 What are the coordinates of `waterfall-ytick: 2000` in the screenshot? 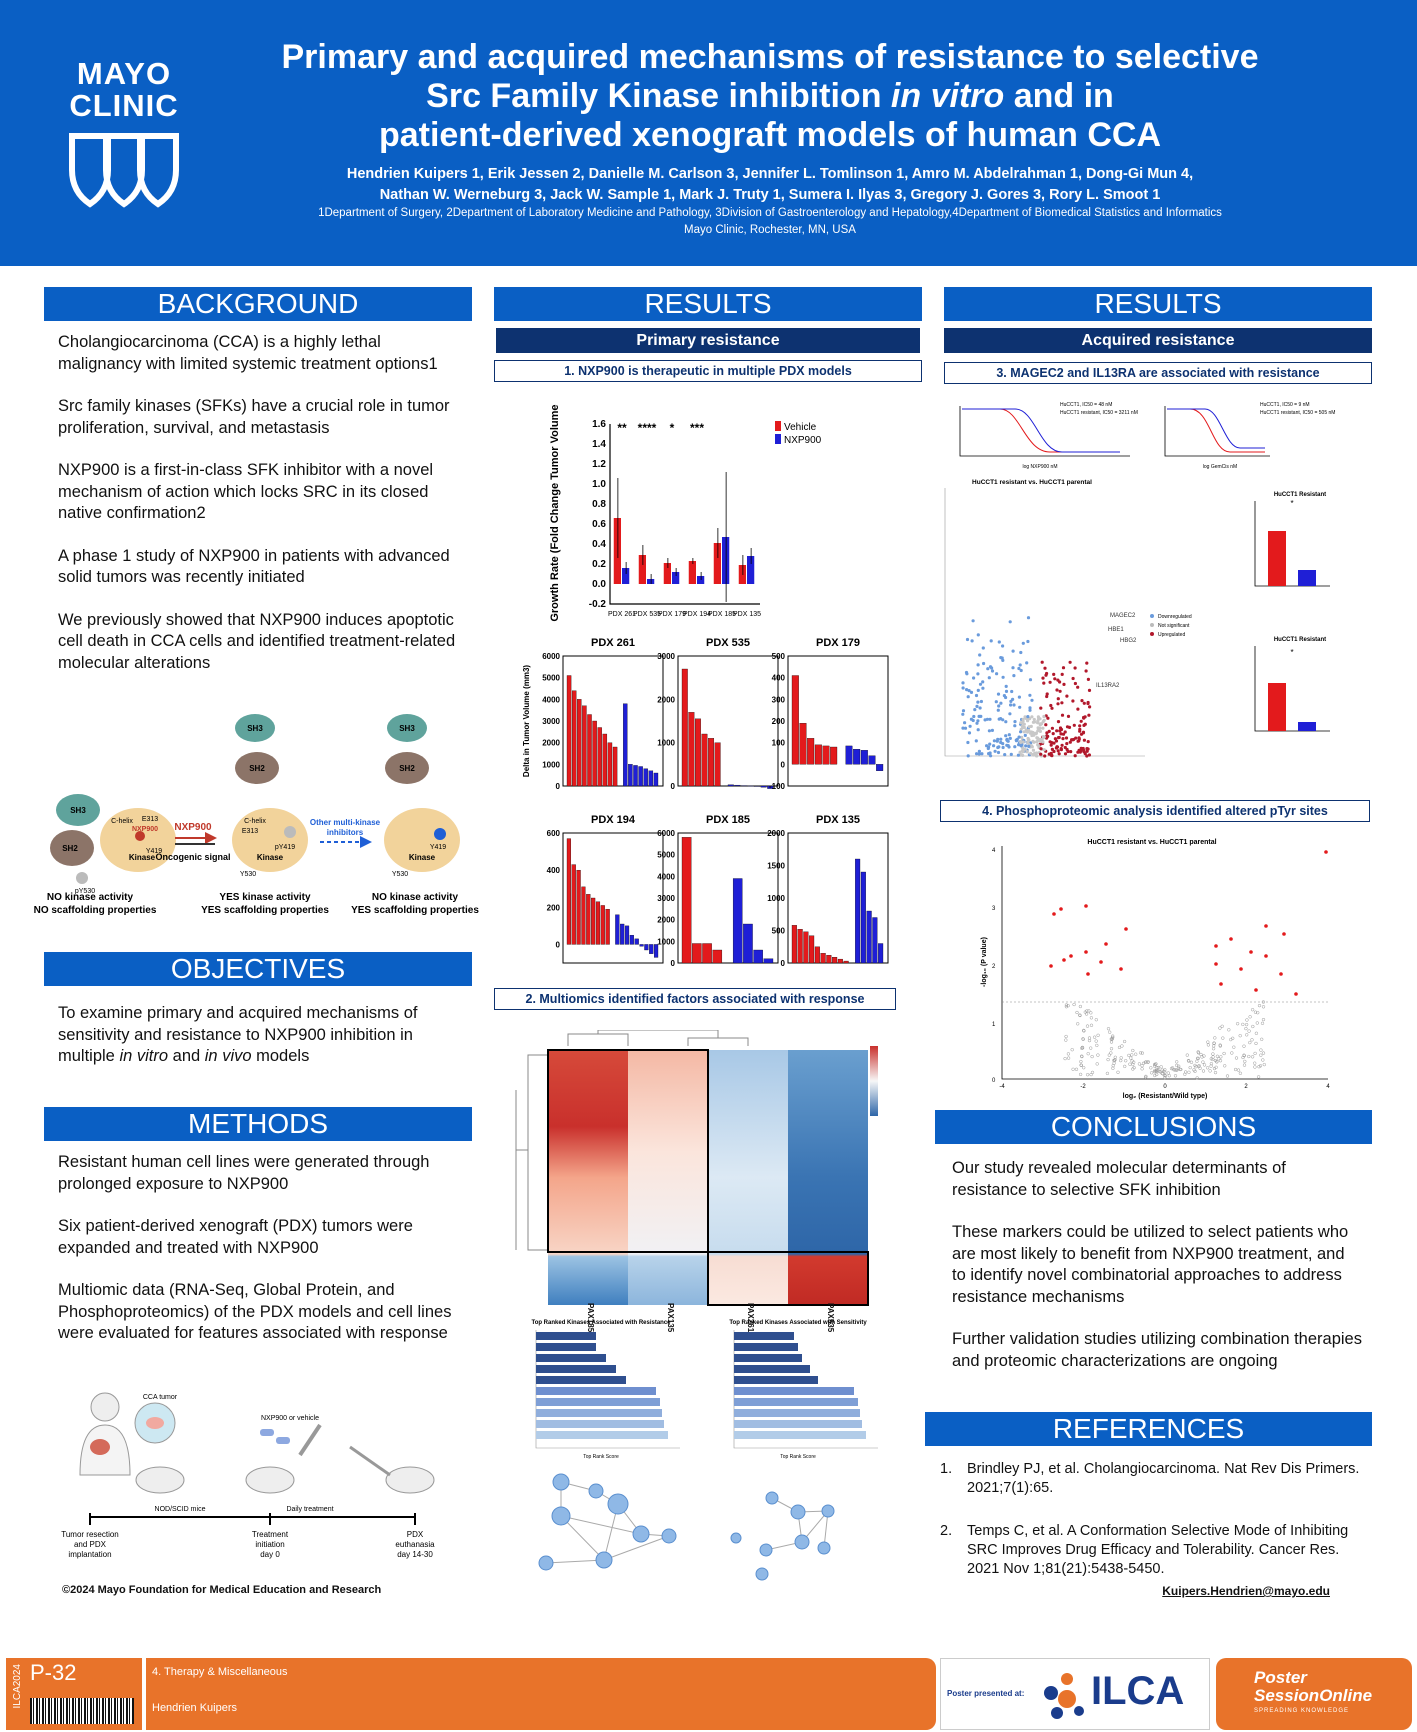 It's located at (776, 833).